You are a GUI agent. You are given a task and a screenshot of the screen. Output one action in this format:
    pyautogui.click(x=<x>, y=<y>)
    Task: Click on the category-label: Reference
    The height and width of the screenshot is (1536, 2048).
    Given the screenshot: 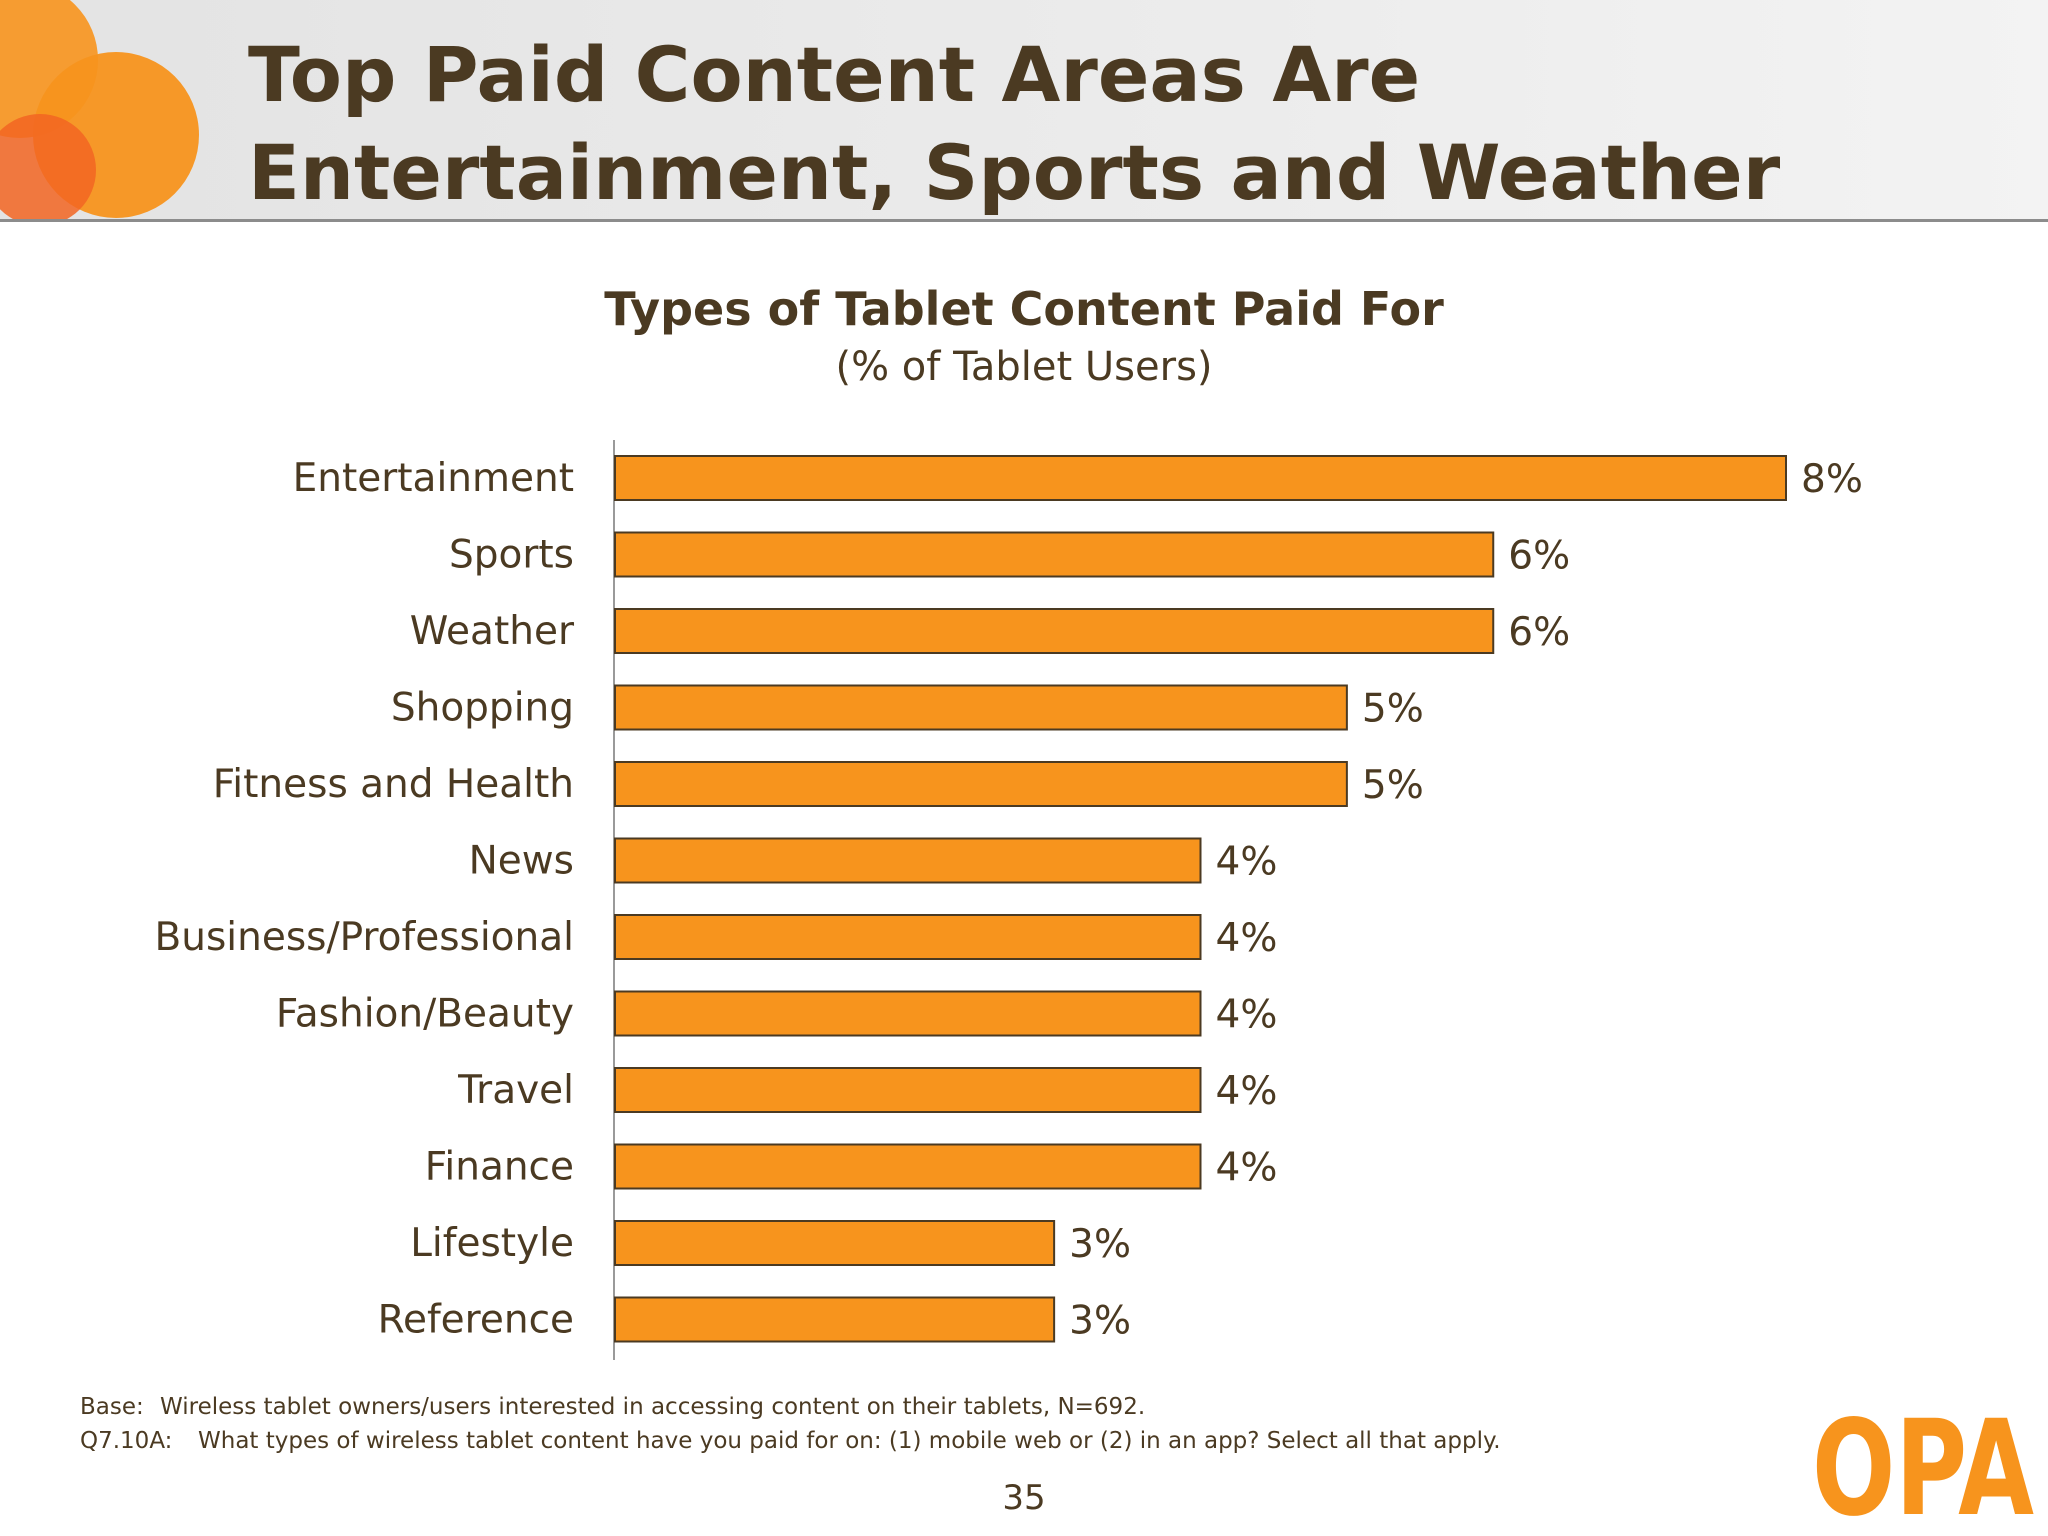 What is the action you would take?
    pyautogui.click(x=476, y=1320)
    